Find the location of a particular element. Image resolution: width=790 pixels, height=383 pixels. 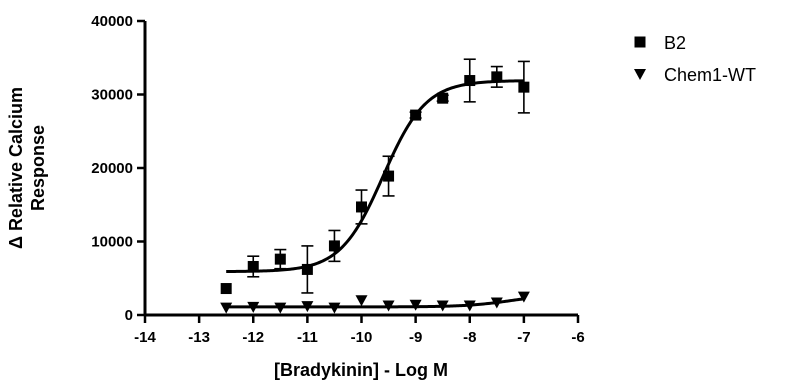

x-axis-label: [Bradykinin] - Log M is located at coordinates (361, 370).